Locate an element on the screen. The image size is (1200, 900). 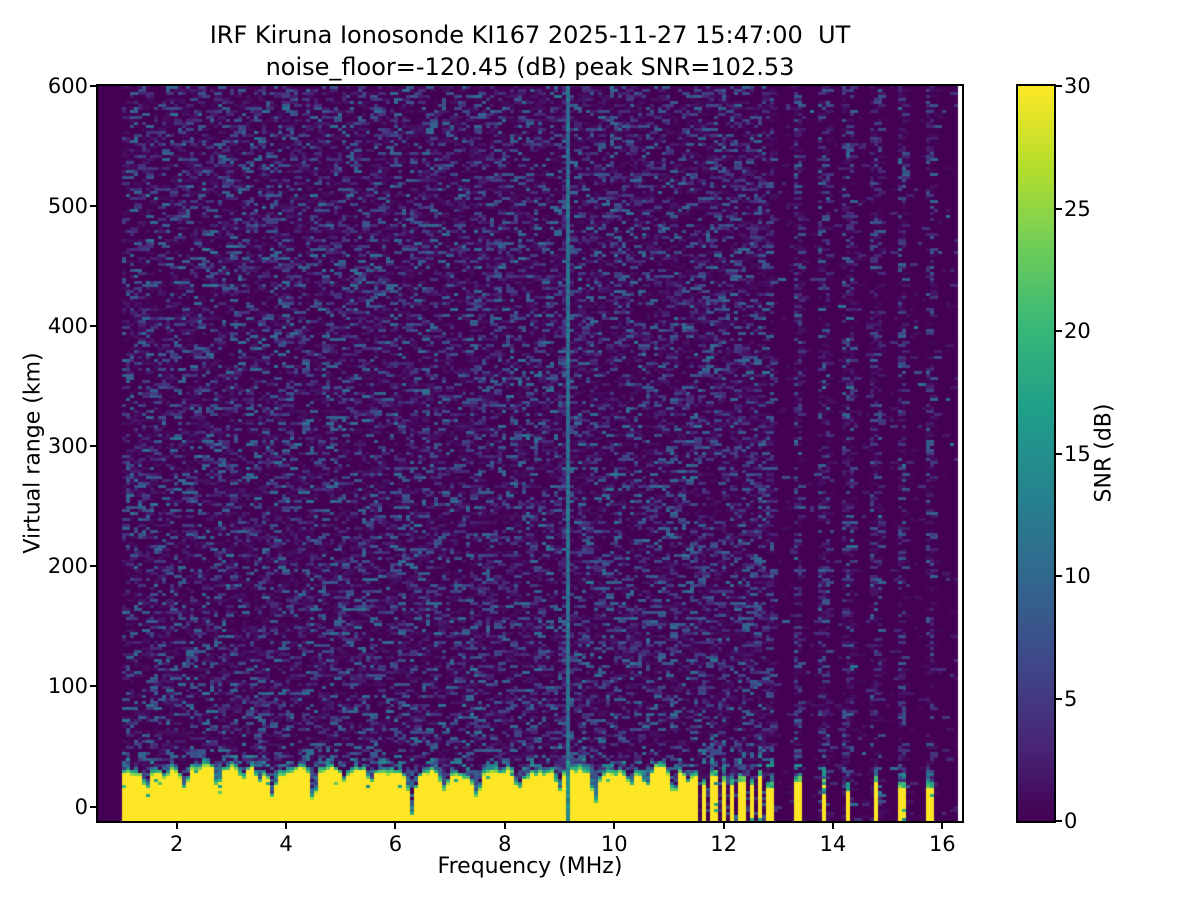
x-axis-label: Frequency (MHz) is located at coordinates (530, 866).